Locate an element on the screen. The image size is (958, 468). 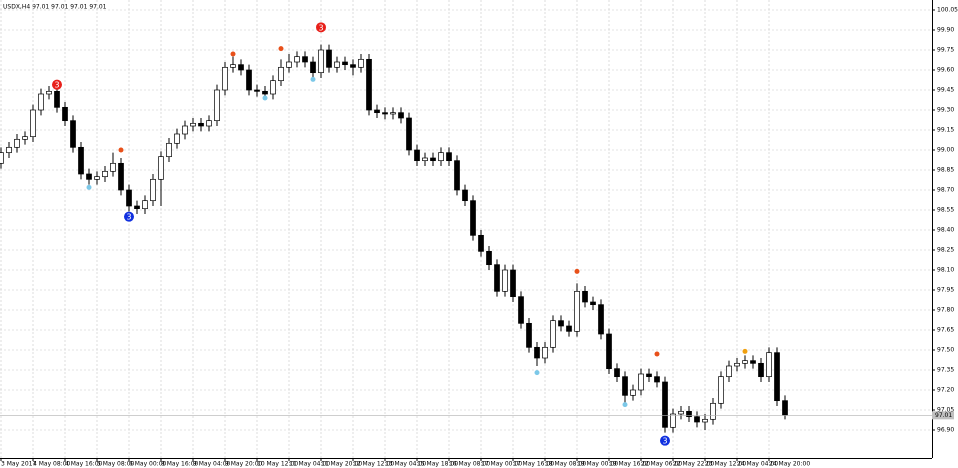
last-price-box is located at coordinates (943, 415).